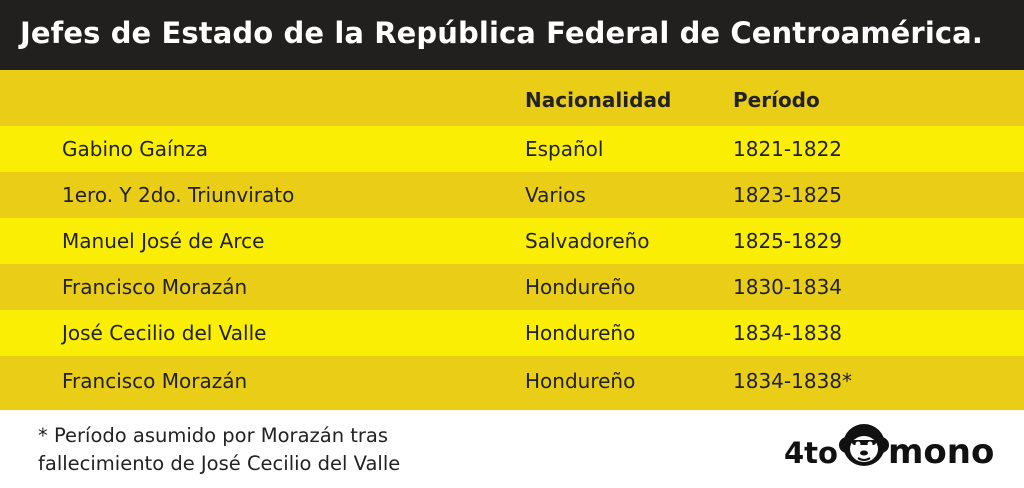 The height and width of the screenshot is (488, 1024). Describe the element at coordinates (793, 381) in the screenshot. I see `cell-period: 1834-1838*` at that location.